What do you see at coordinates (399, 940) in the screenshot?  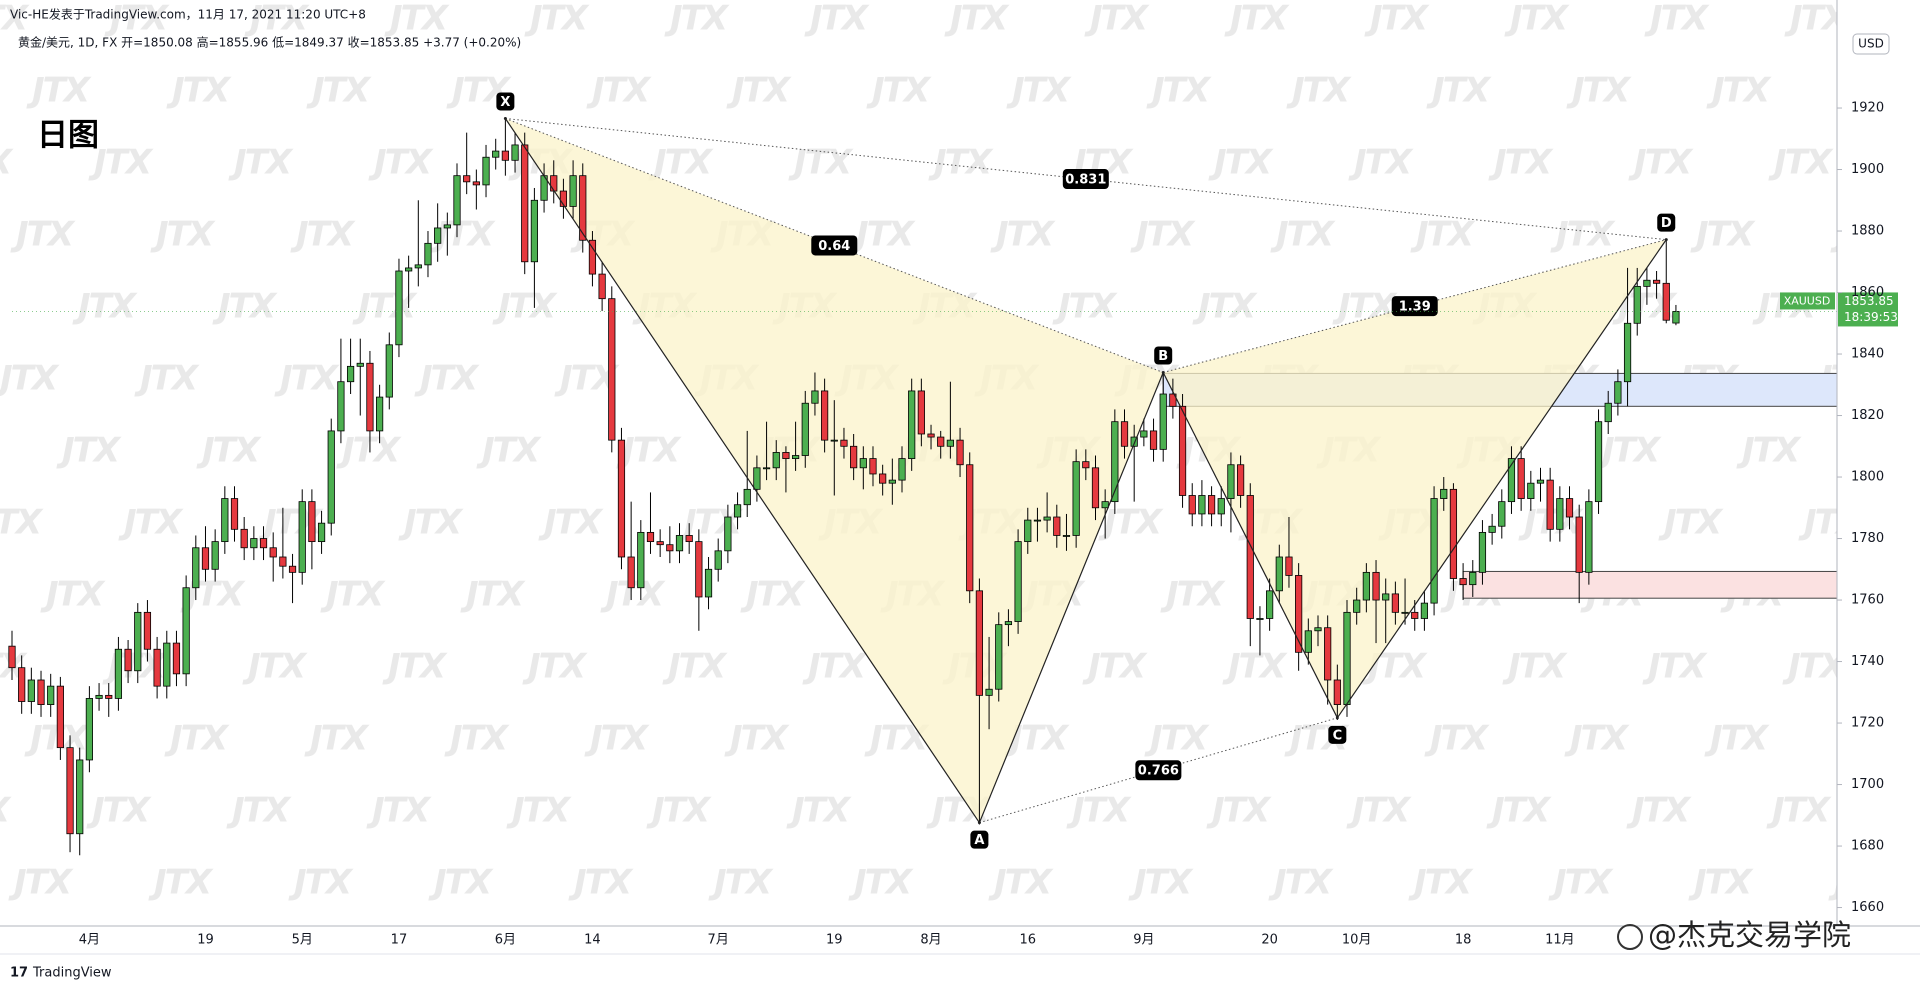 I see `x-tick-label: 17` at bounding box center [399, 940].